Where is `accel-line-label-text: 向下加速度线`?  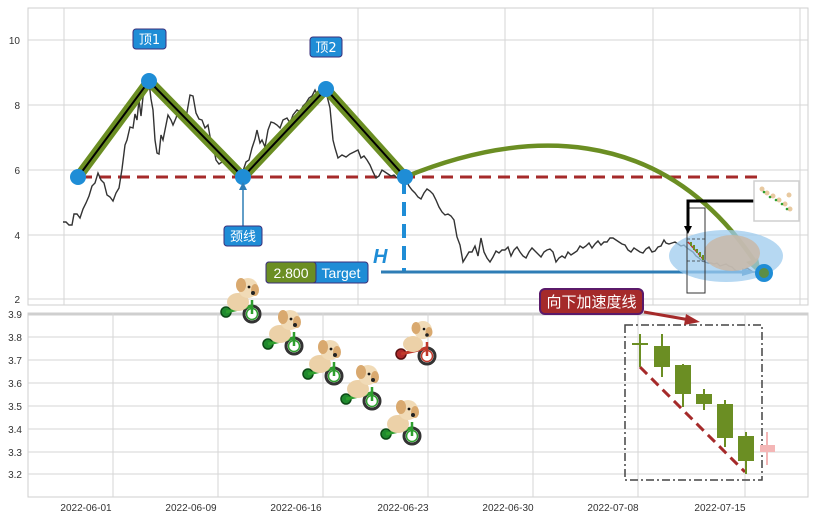
accel-line-label-text: 向下加速度线 is located at coordinates (591, 302).